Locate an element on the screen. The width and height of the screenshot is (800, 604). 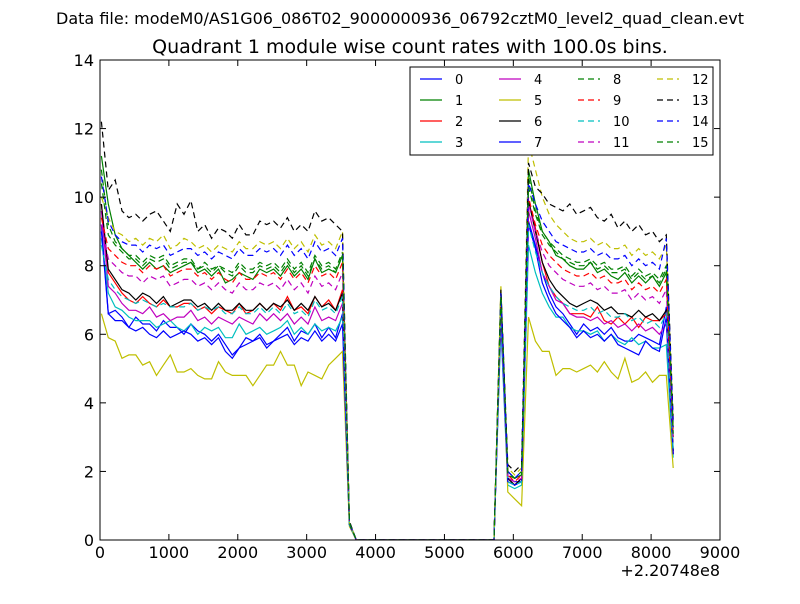
x-tick-label: 1000 is located at coordinates (169, 552).